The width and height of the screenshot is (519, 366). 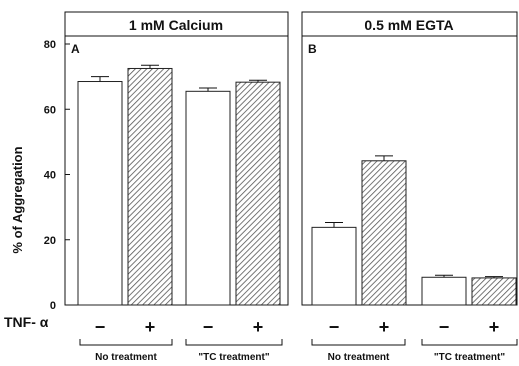 I want to click on panel-b-letter: B, so click(x=312, y=49).